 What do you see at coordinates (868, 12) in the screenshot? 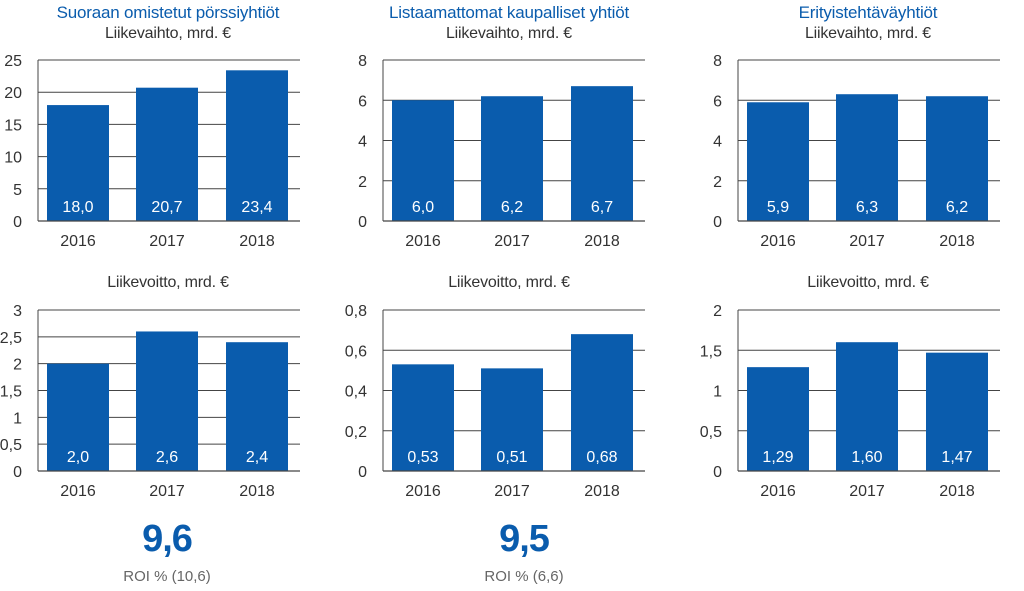
I see `column-title-special: Erityistehtäväyhtiöt` at bounding box center [868, 12].